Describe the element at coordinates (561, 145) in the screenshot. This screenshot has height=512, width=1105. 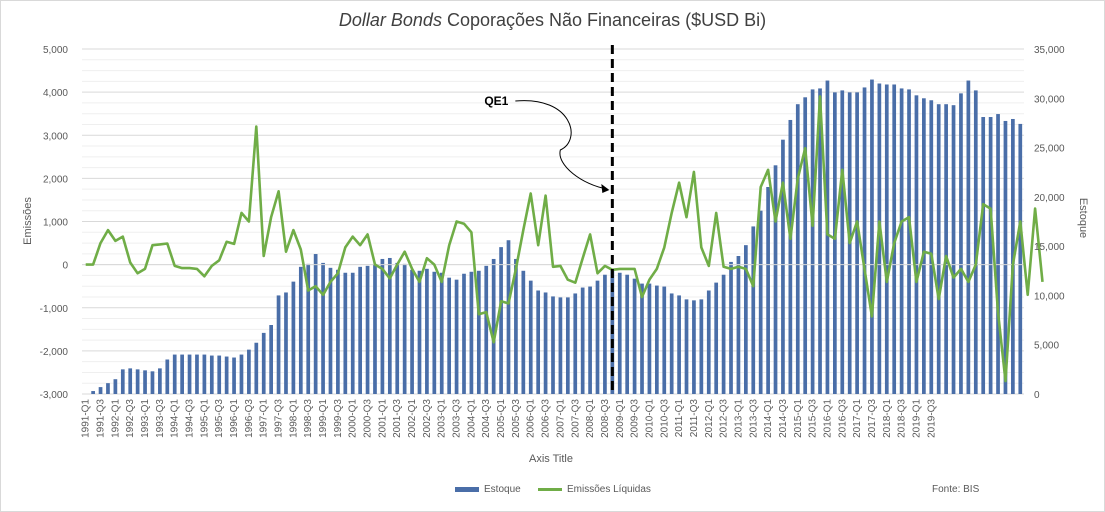
I see `qe1-arrow` at that location.